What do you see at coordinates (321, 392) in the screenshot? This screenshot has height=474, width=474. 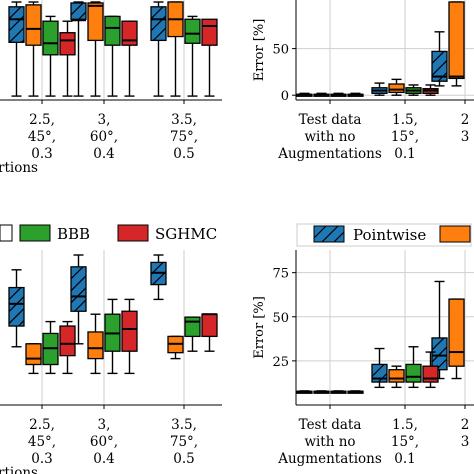 I see `box-bottom-right-s1-c0` at bounding box center [321, 392].